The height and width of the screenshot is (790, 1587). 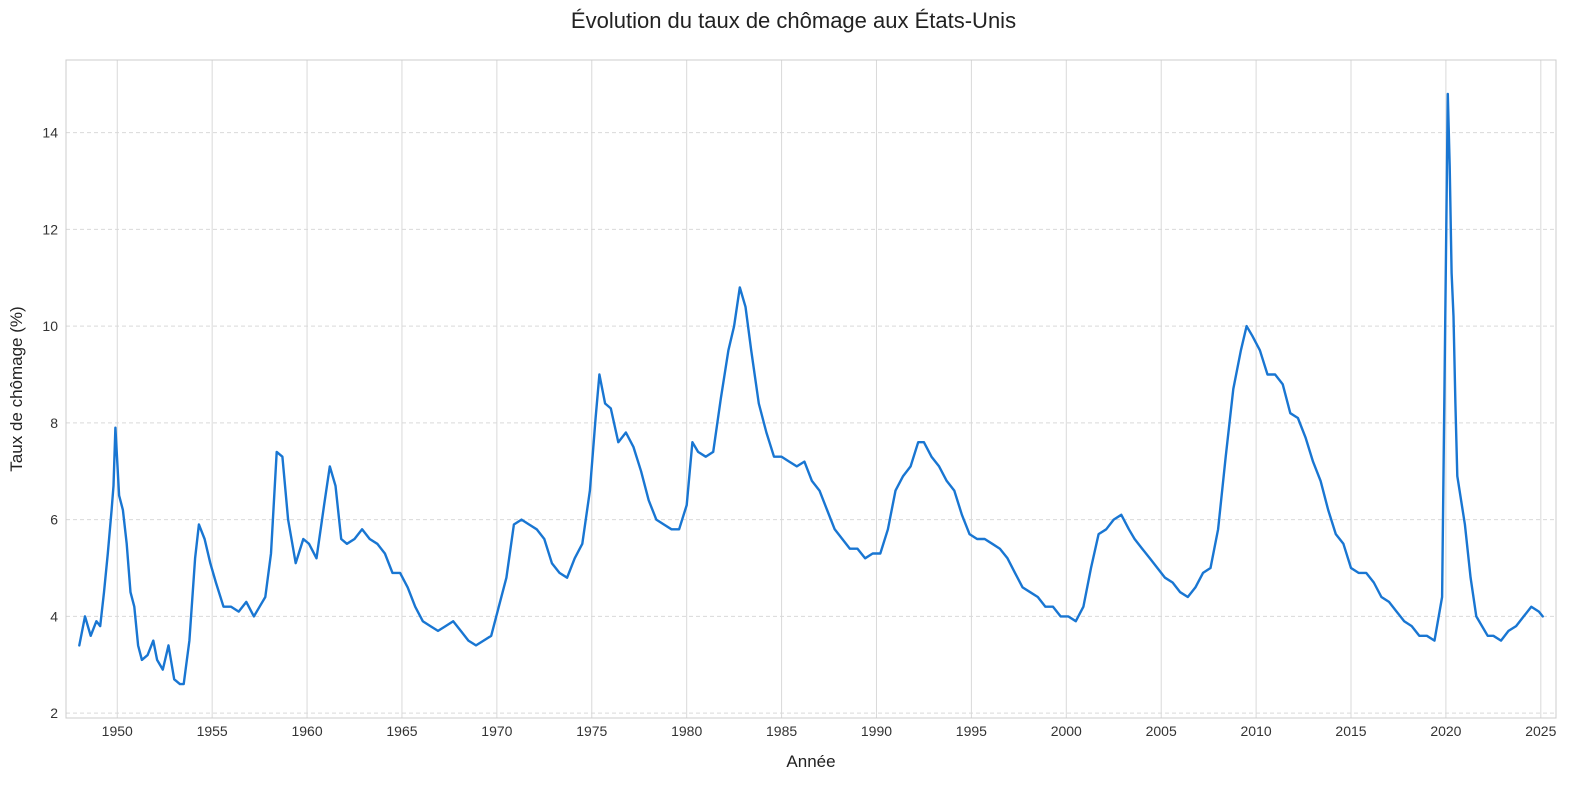 I want to click on x-tick-label: 1995, so click(x=971, y=731).